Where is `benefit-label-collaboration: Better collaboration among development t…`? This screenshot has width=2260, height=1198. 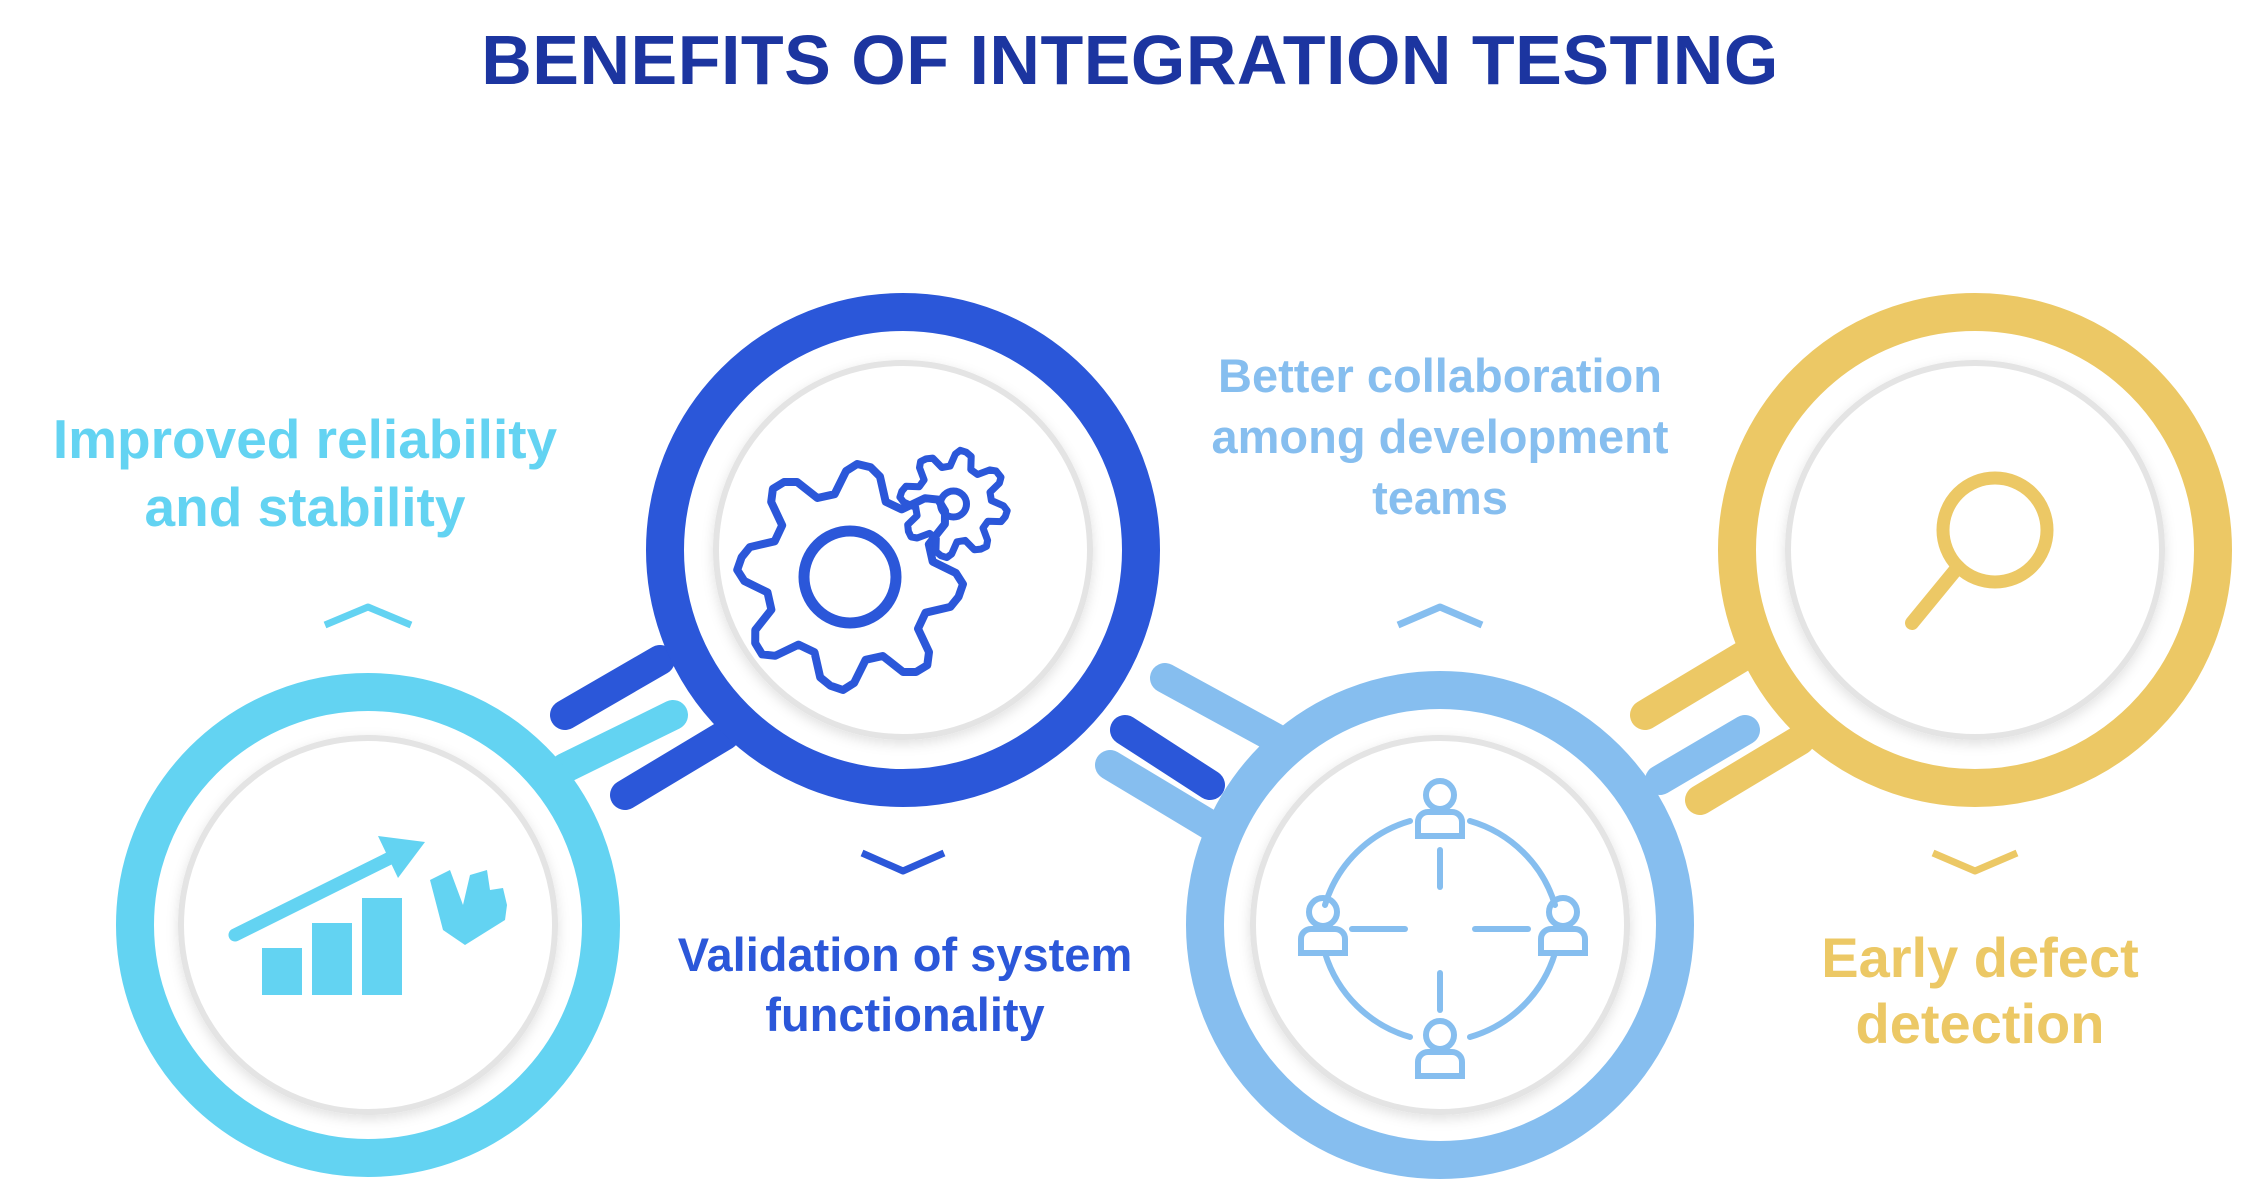 benefit-label-collaboration: Better collaboration among development t… is located at coordinates (1440, 436).